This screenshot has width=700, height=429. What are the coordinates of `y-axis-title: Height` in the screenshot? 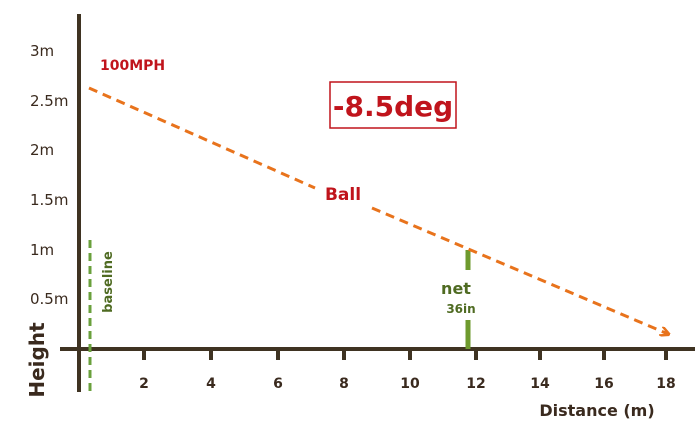 It's located at (37, 360).